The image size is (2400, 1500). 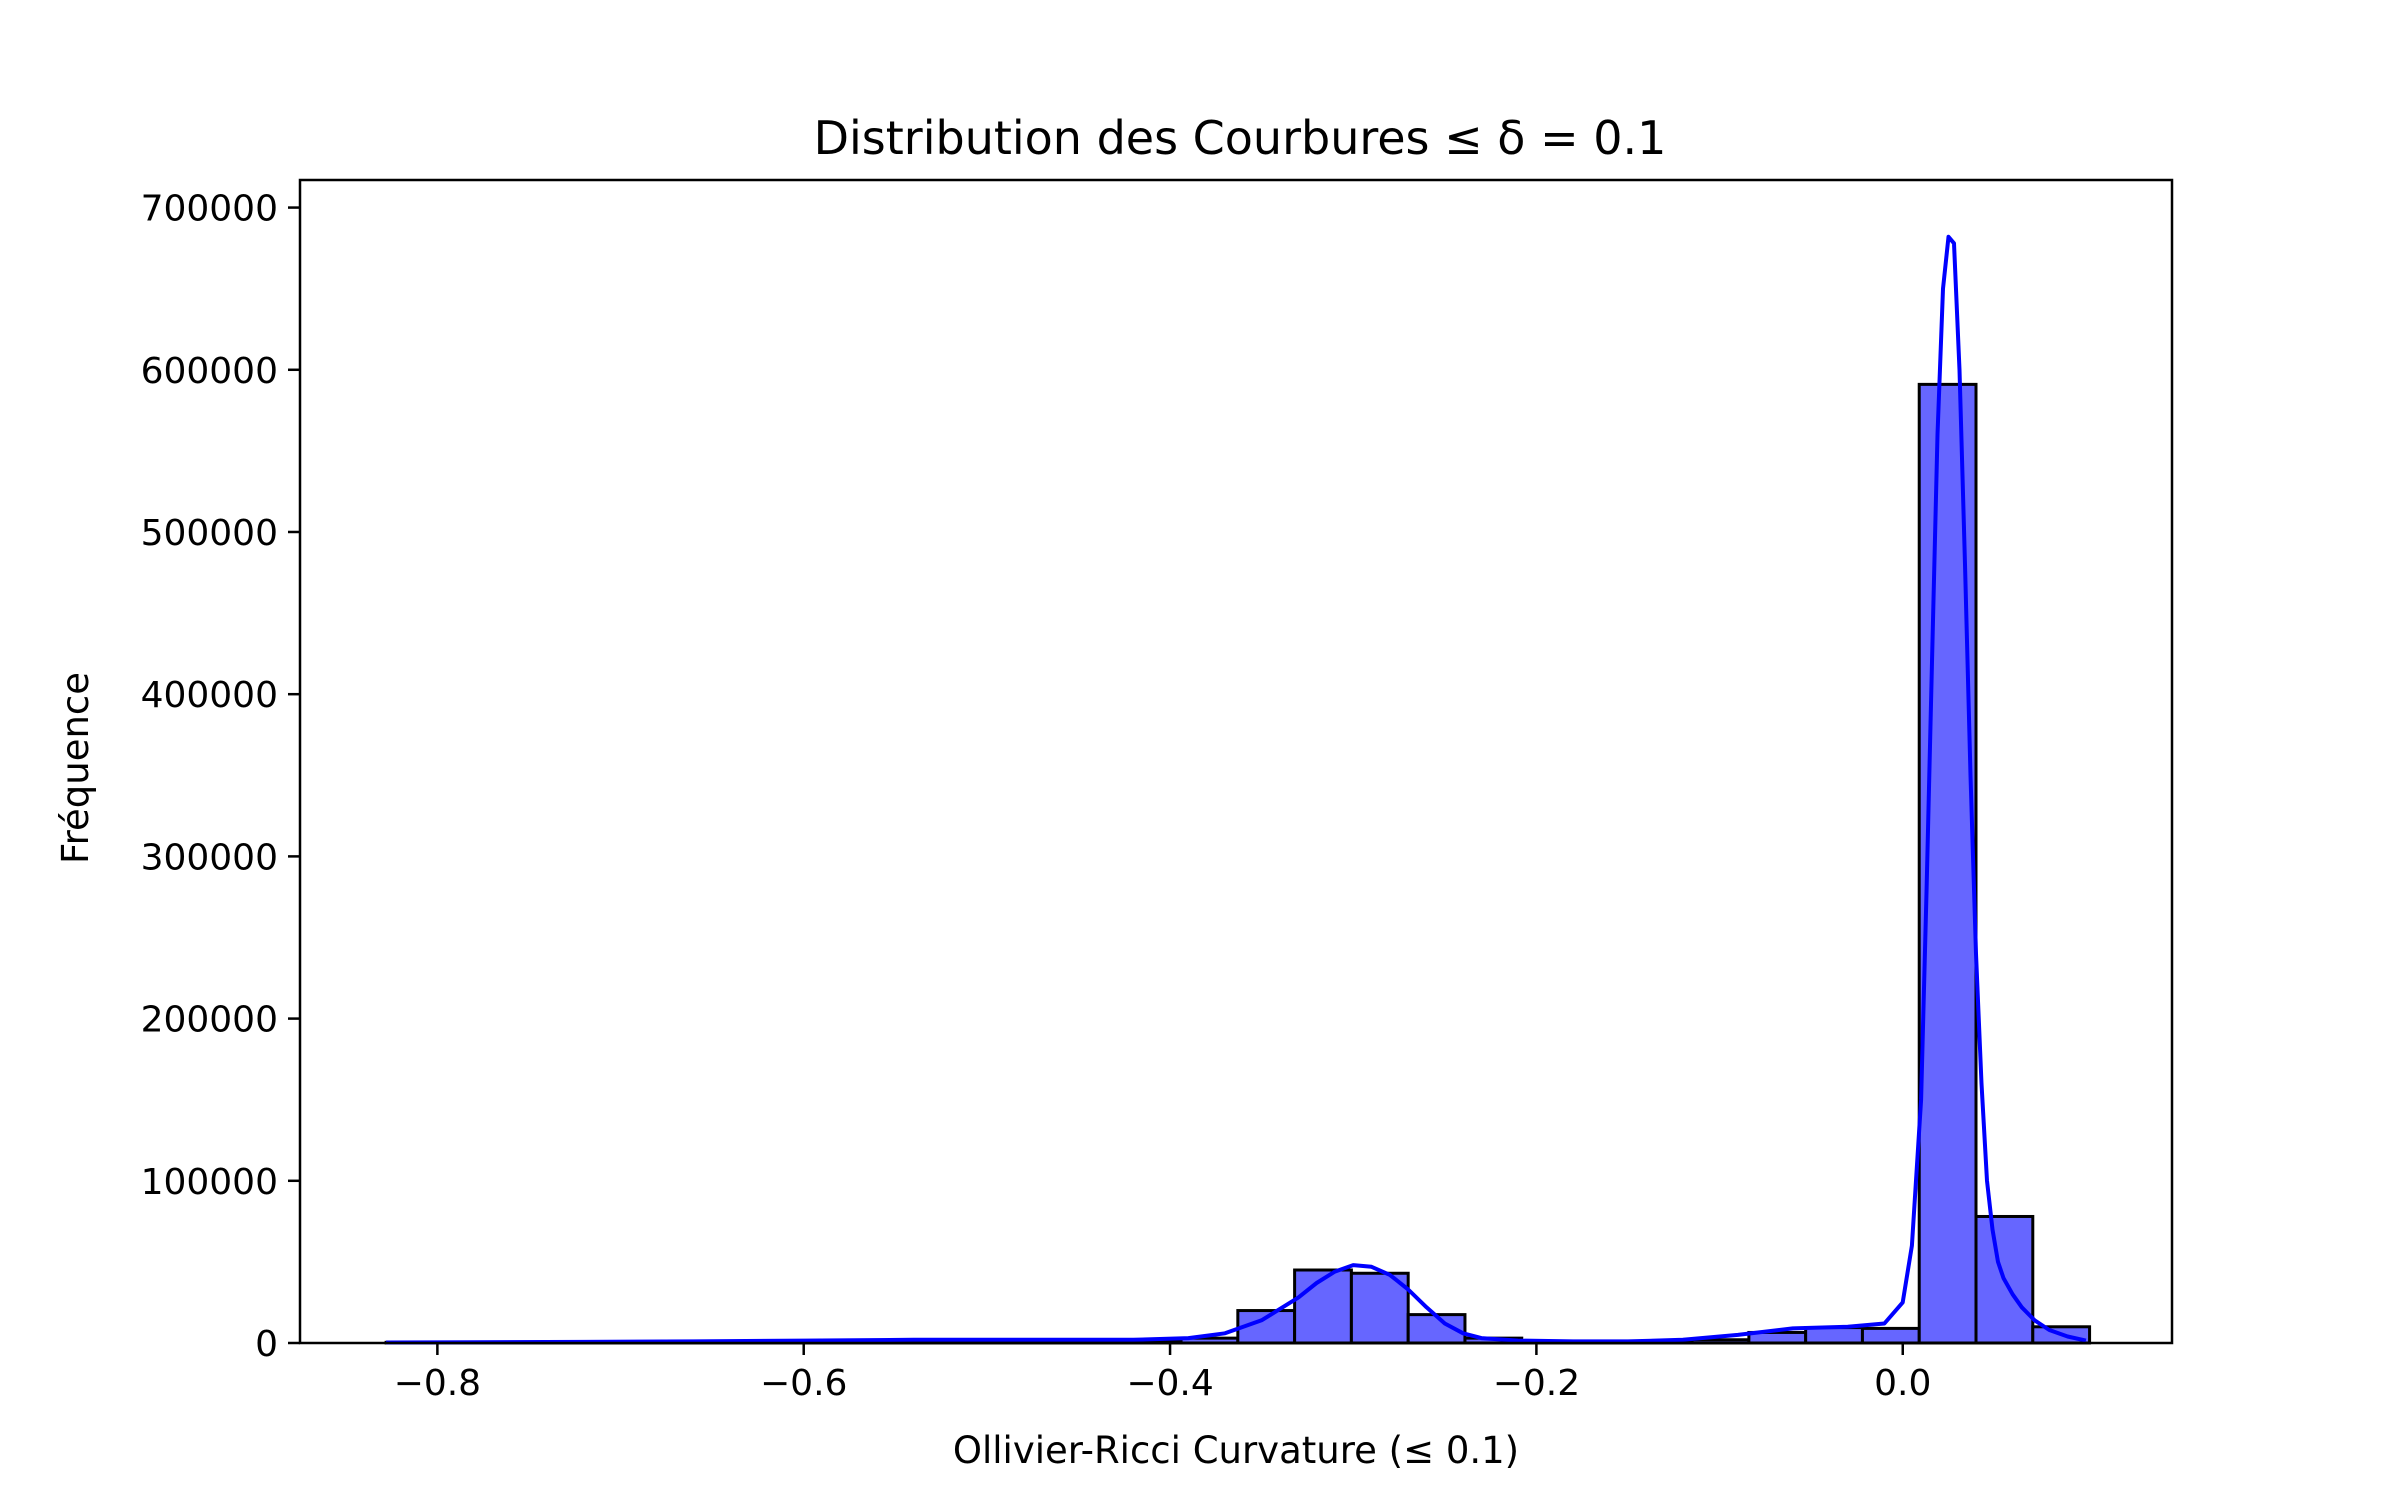 I want to click on y-tick-label: 600000, so click(x=209, y=371).